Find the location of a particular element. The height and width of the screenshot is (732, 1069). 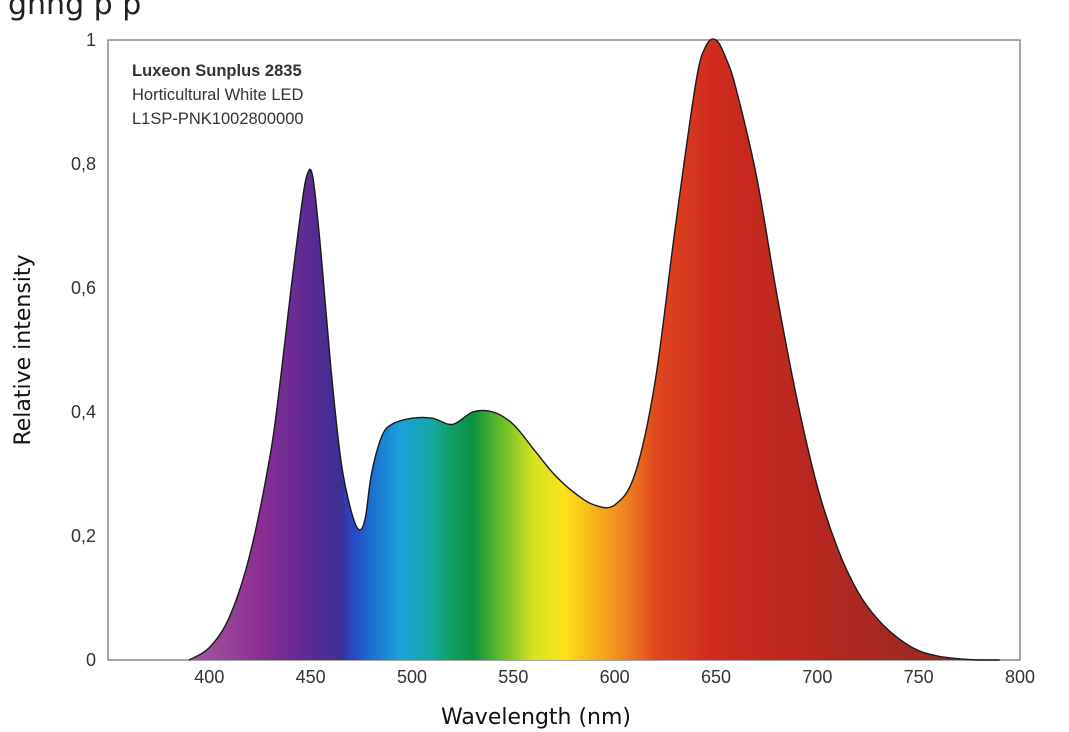

x-tick-label: 550 is located at coordinates (513, 677).